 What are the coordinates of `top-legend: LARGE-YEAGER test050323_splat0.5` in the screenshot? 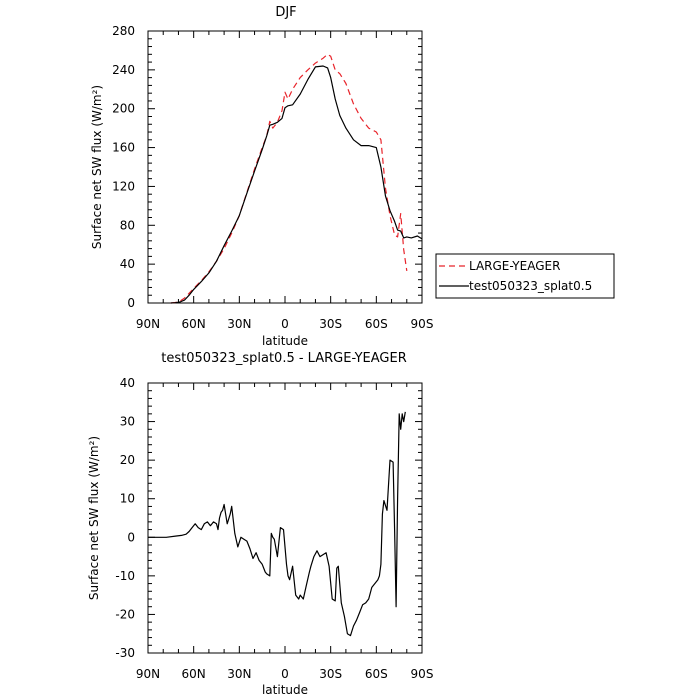 It's located at (525, 276).